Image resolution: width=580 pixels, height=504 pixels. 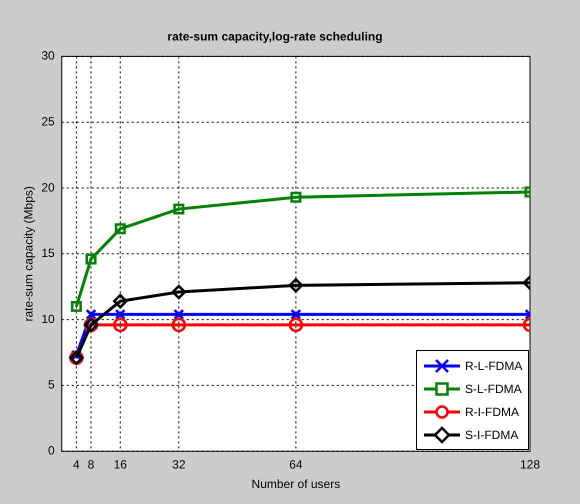 I want to click on y-tick-label: 20, so click(x=48, y=187).